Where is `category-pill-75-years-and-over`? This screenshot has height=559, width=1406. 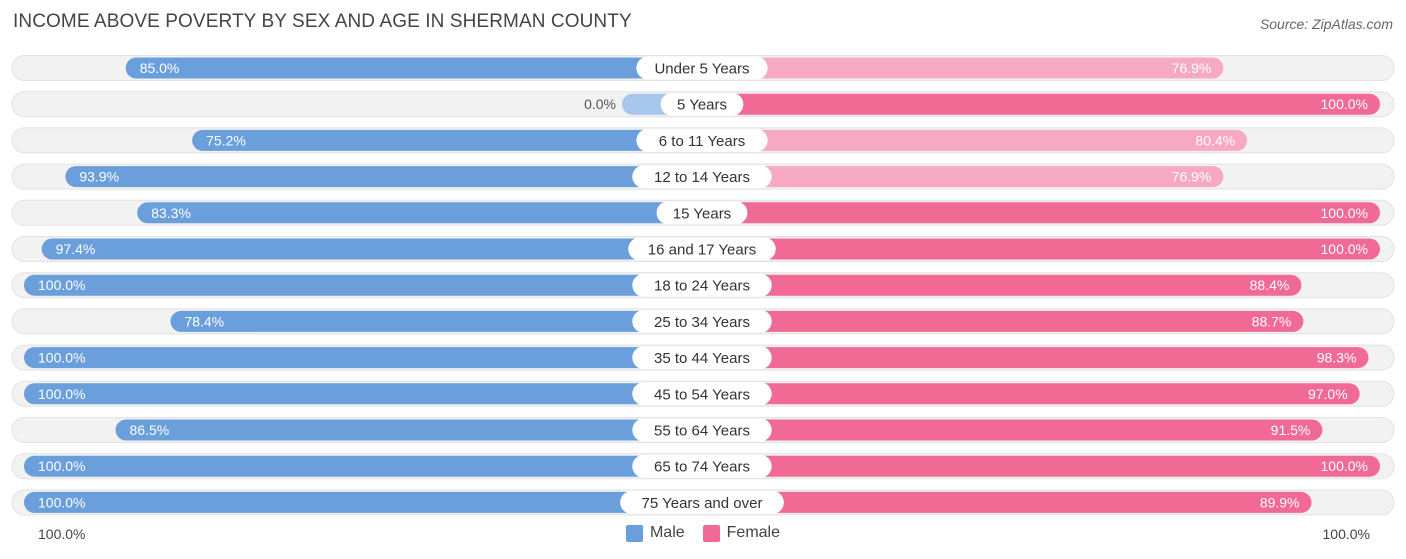
category-pill-75-years-and-over is located at coordinates (702, 502).